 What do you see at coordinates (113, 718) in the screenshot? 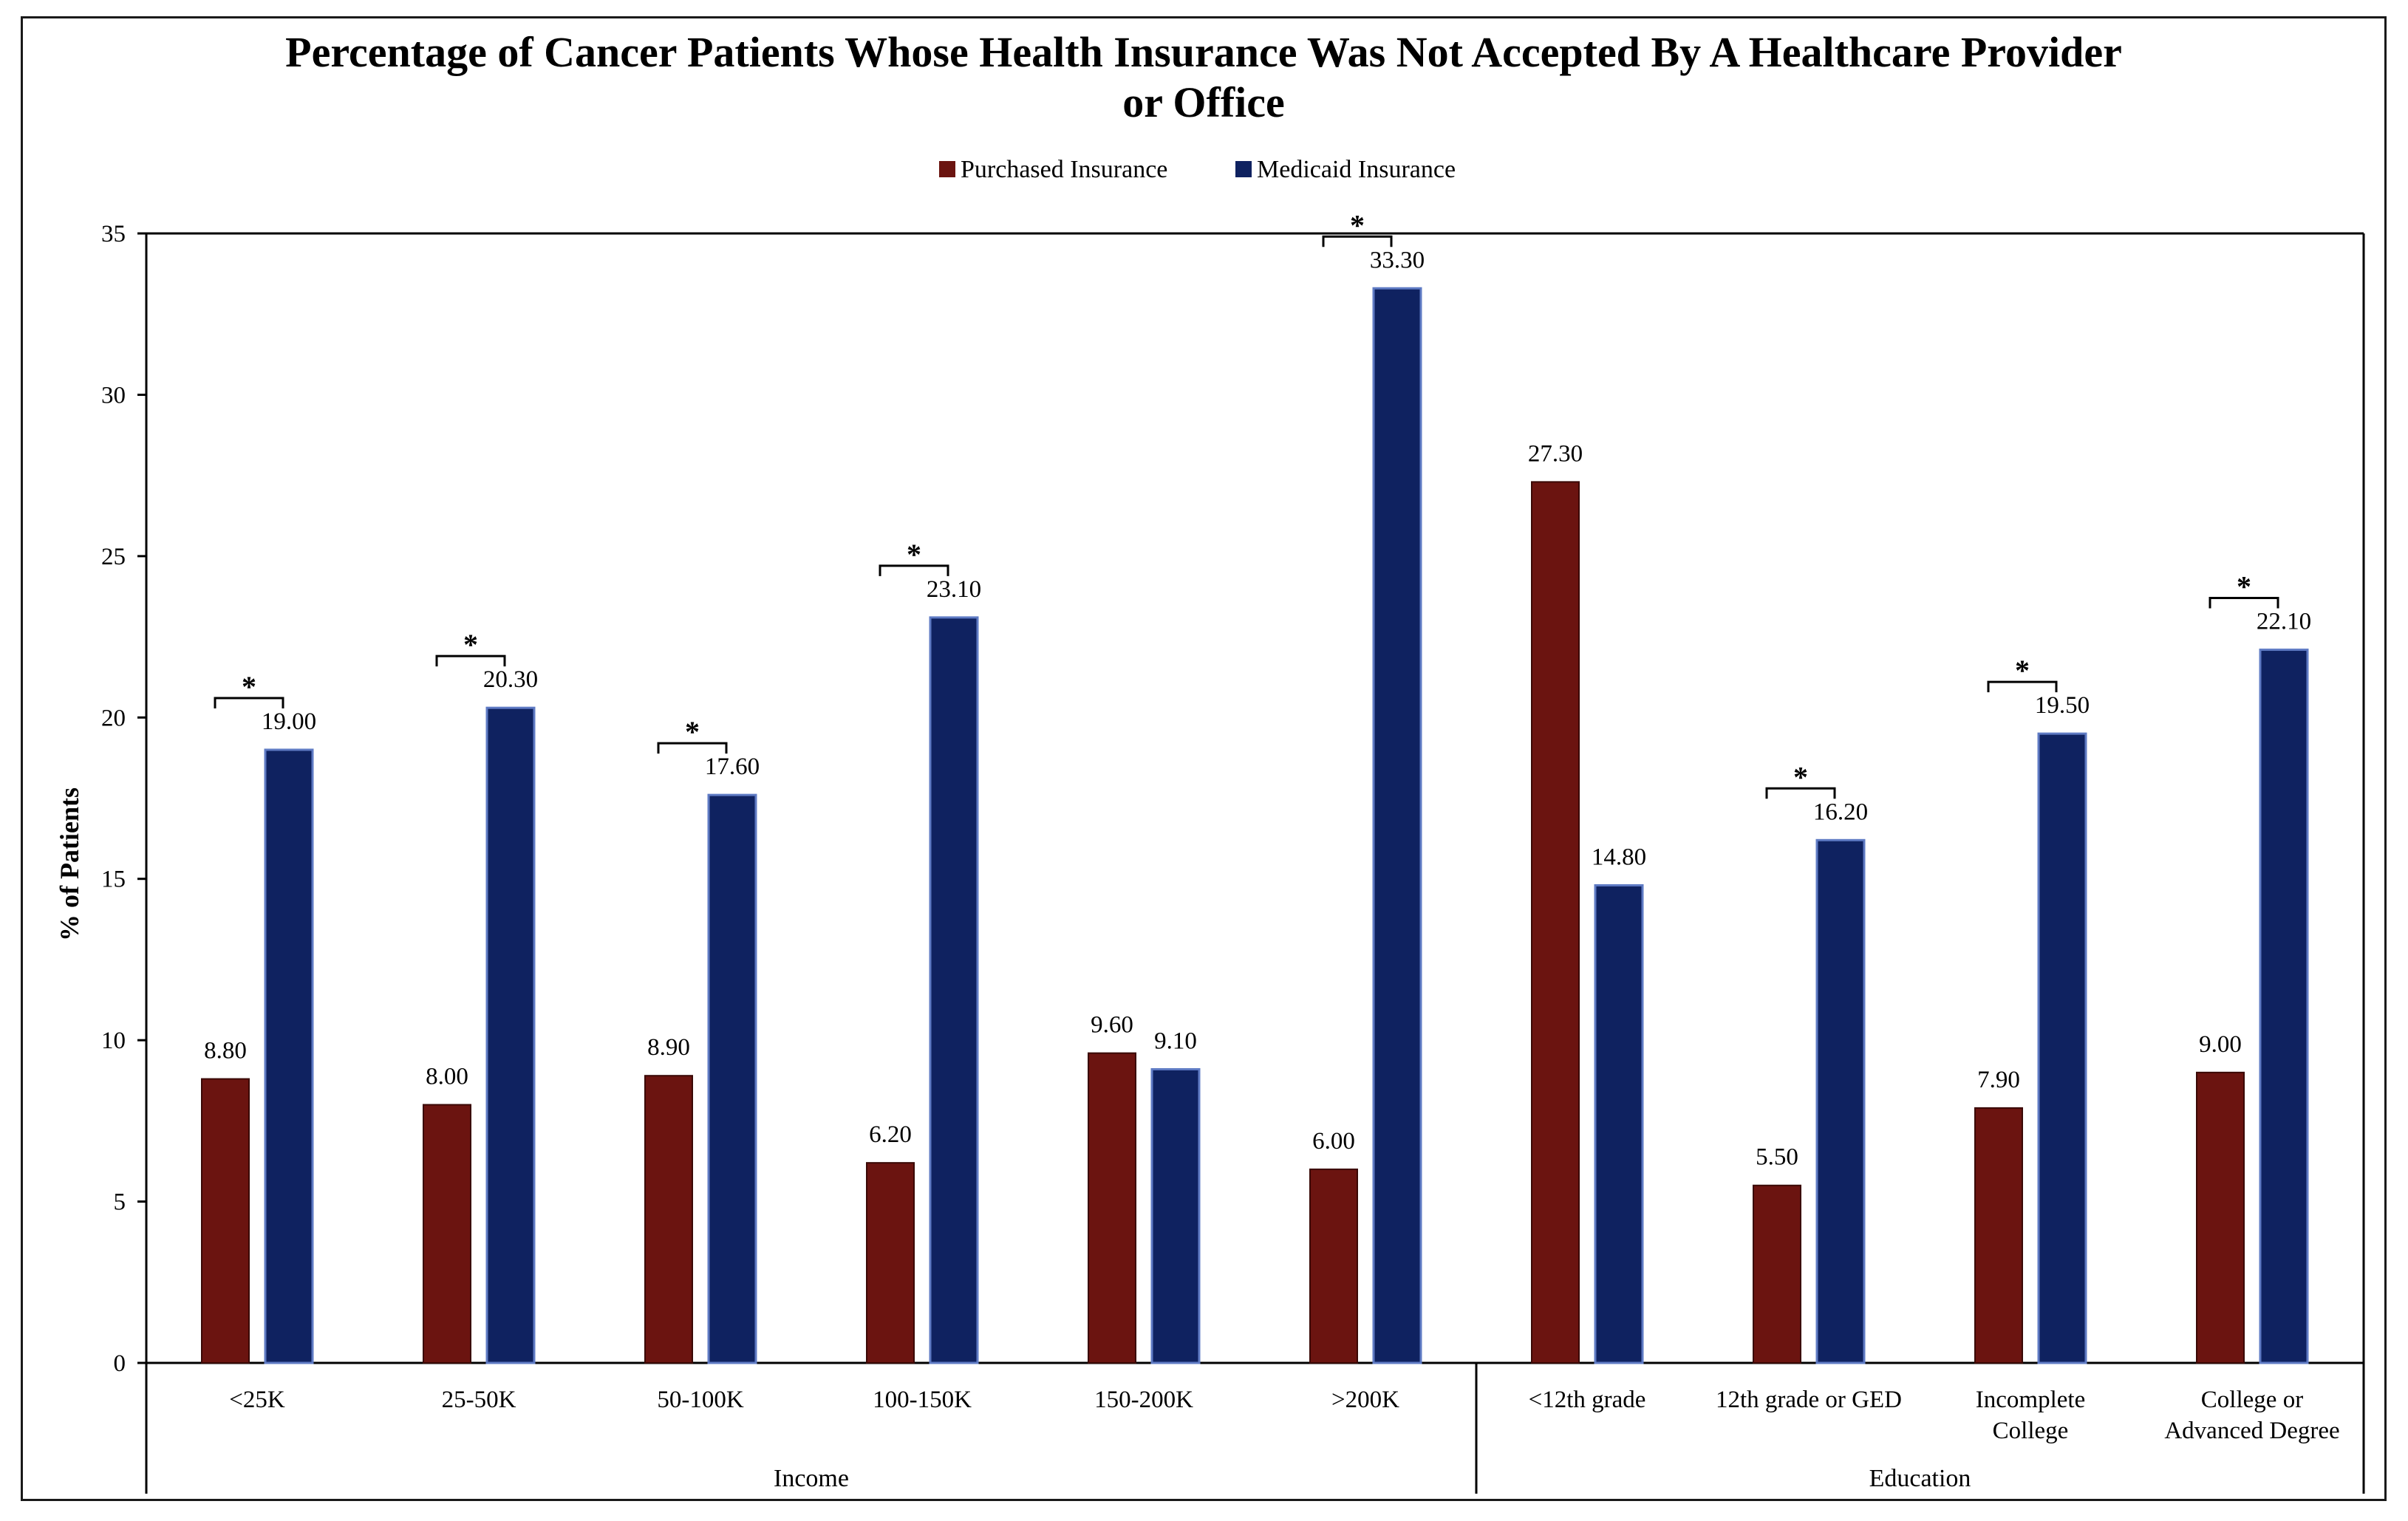
I see `y-tick-label: 20` at bounding box center [113, 718].